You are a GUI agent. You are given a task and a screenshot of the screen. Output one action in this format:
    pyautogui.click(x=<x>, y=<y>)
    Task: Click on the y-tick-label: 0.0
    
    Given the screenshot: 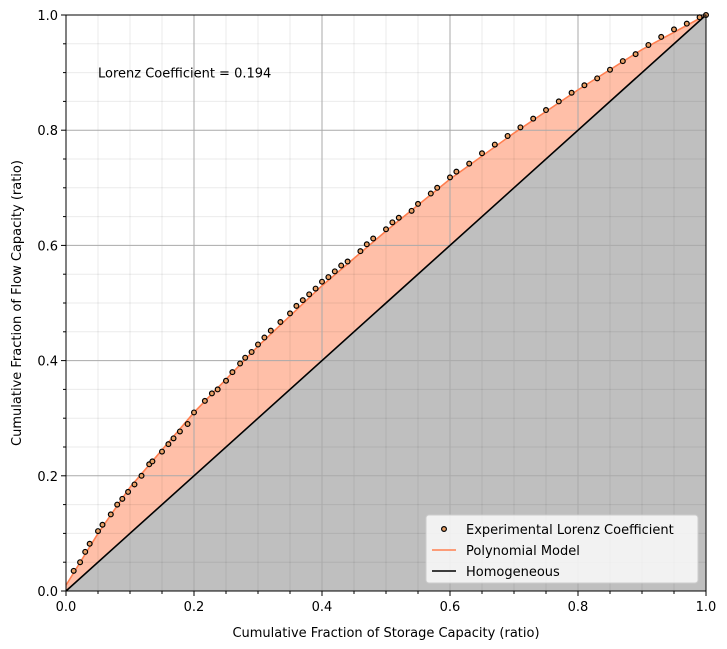 What is the action you would take?
    pyautogui.click(x=47, y=592)
    